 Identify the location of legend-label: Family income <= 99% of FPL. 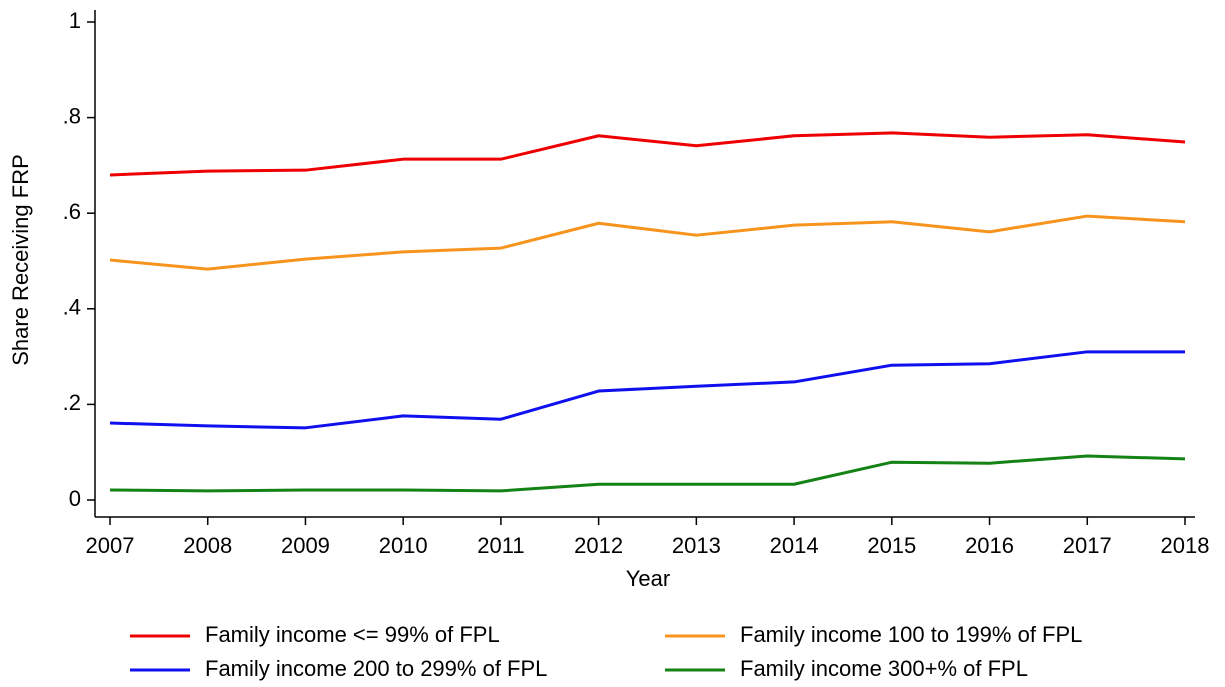
(352, 634).